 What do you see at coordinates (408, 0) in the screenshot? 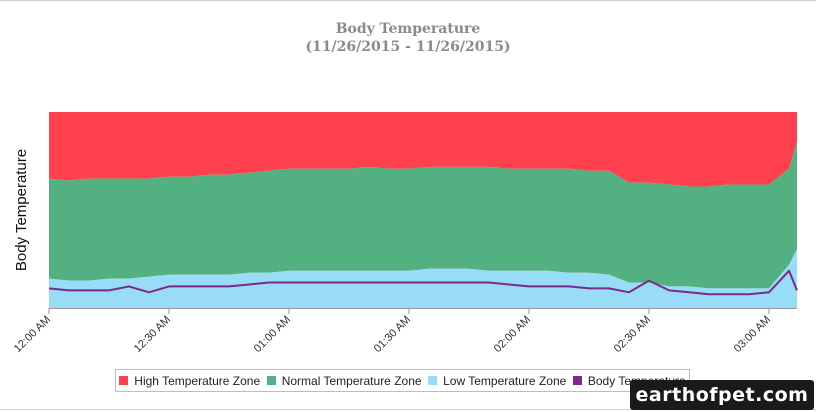
I see `top-border` at bounding box center [408, 0].